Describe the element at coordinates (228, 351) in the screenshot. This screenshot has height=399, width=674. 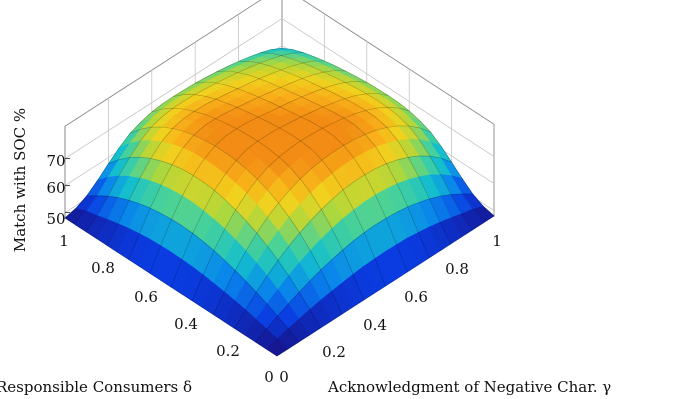
I see `y-tick-1: 0.2` at that location.